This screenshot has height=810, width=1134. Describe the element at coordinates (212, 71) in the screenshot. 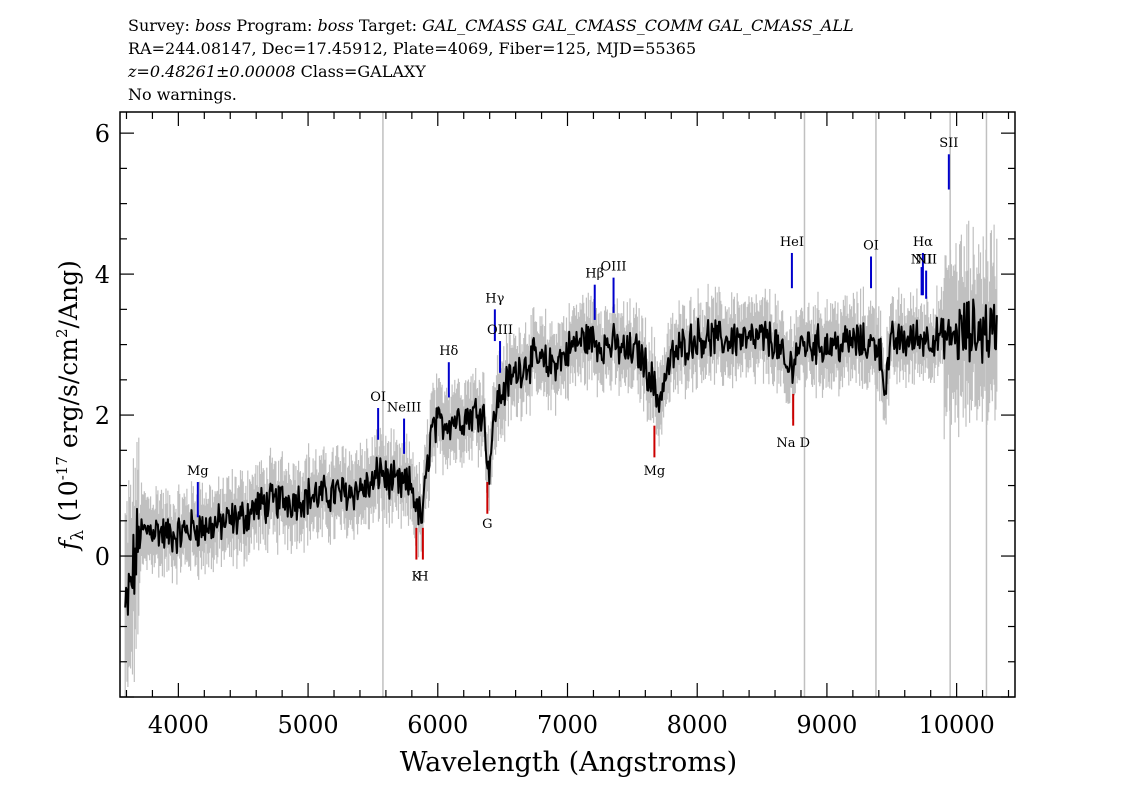

I see `redshift-value: z=0.48261±0.00008` at that location.